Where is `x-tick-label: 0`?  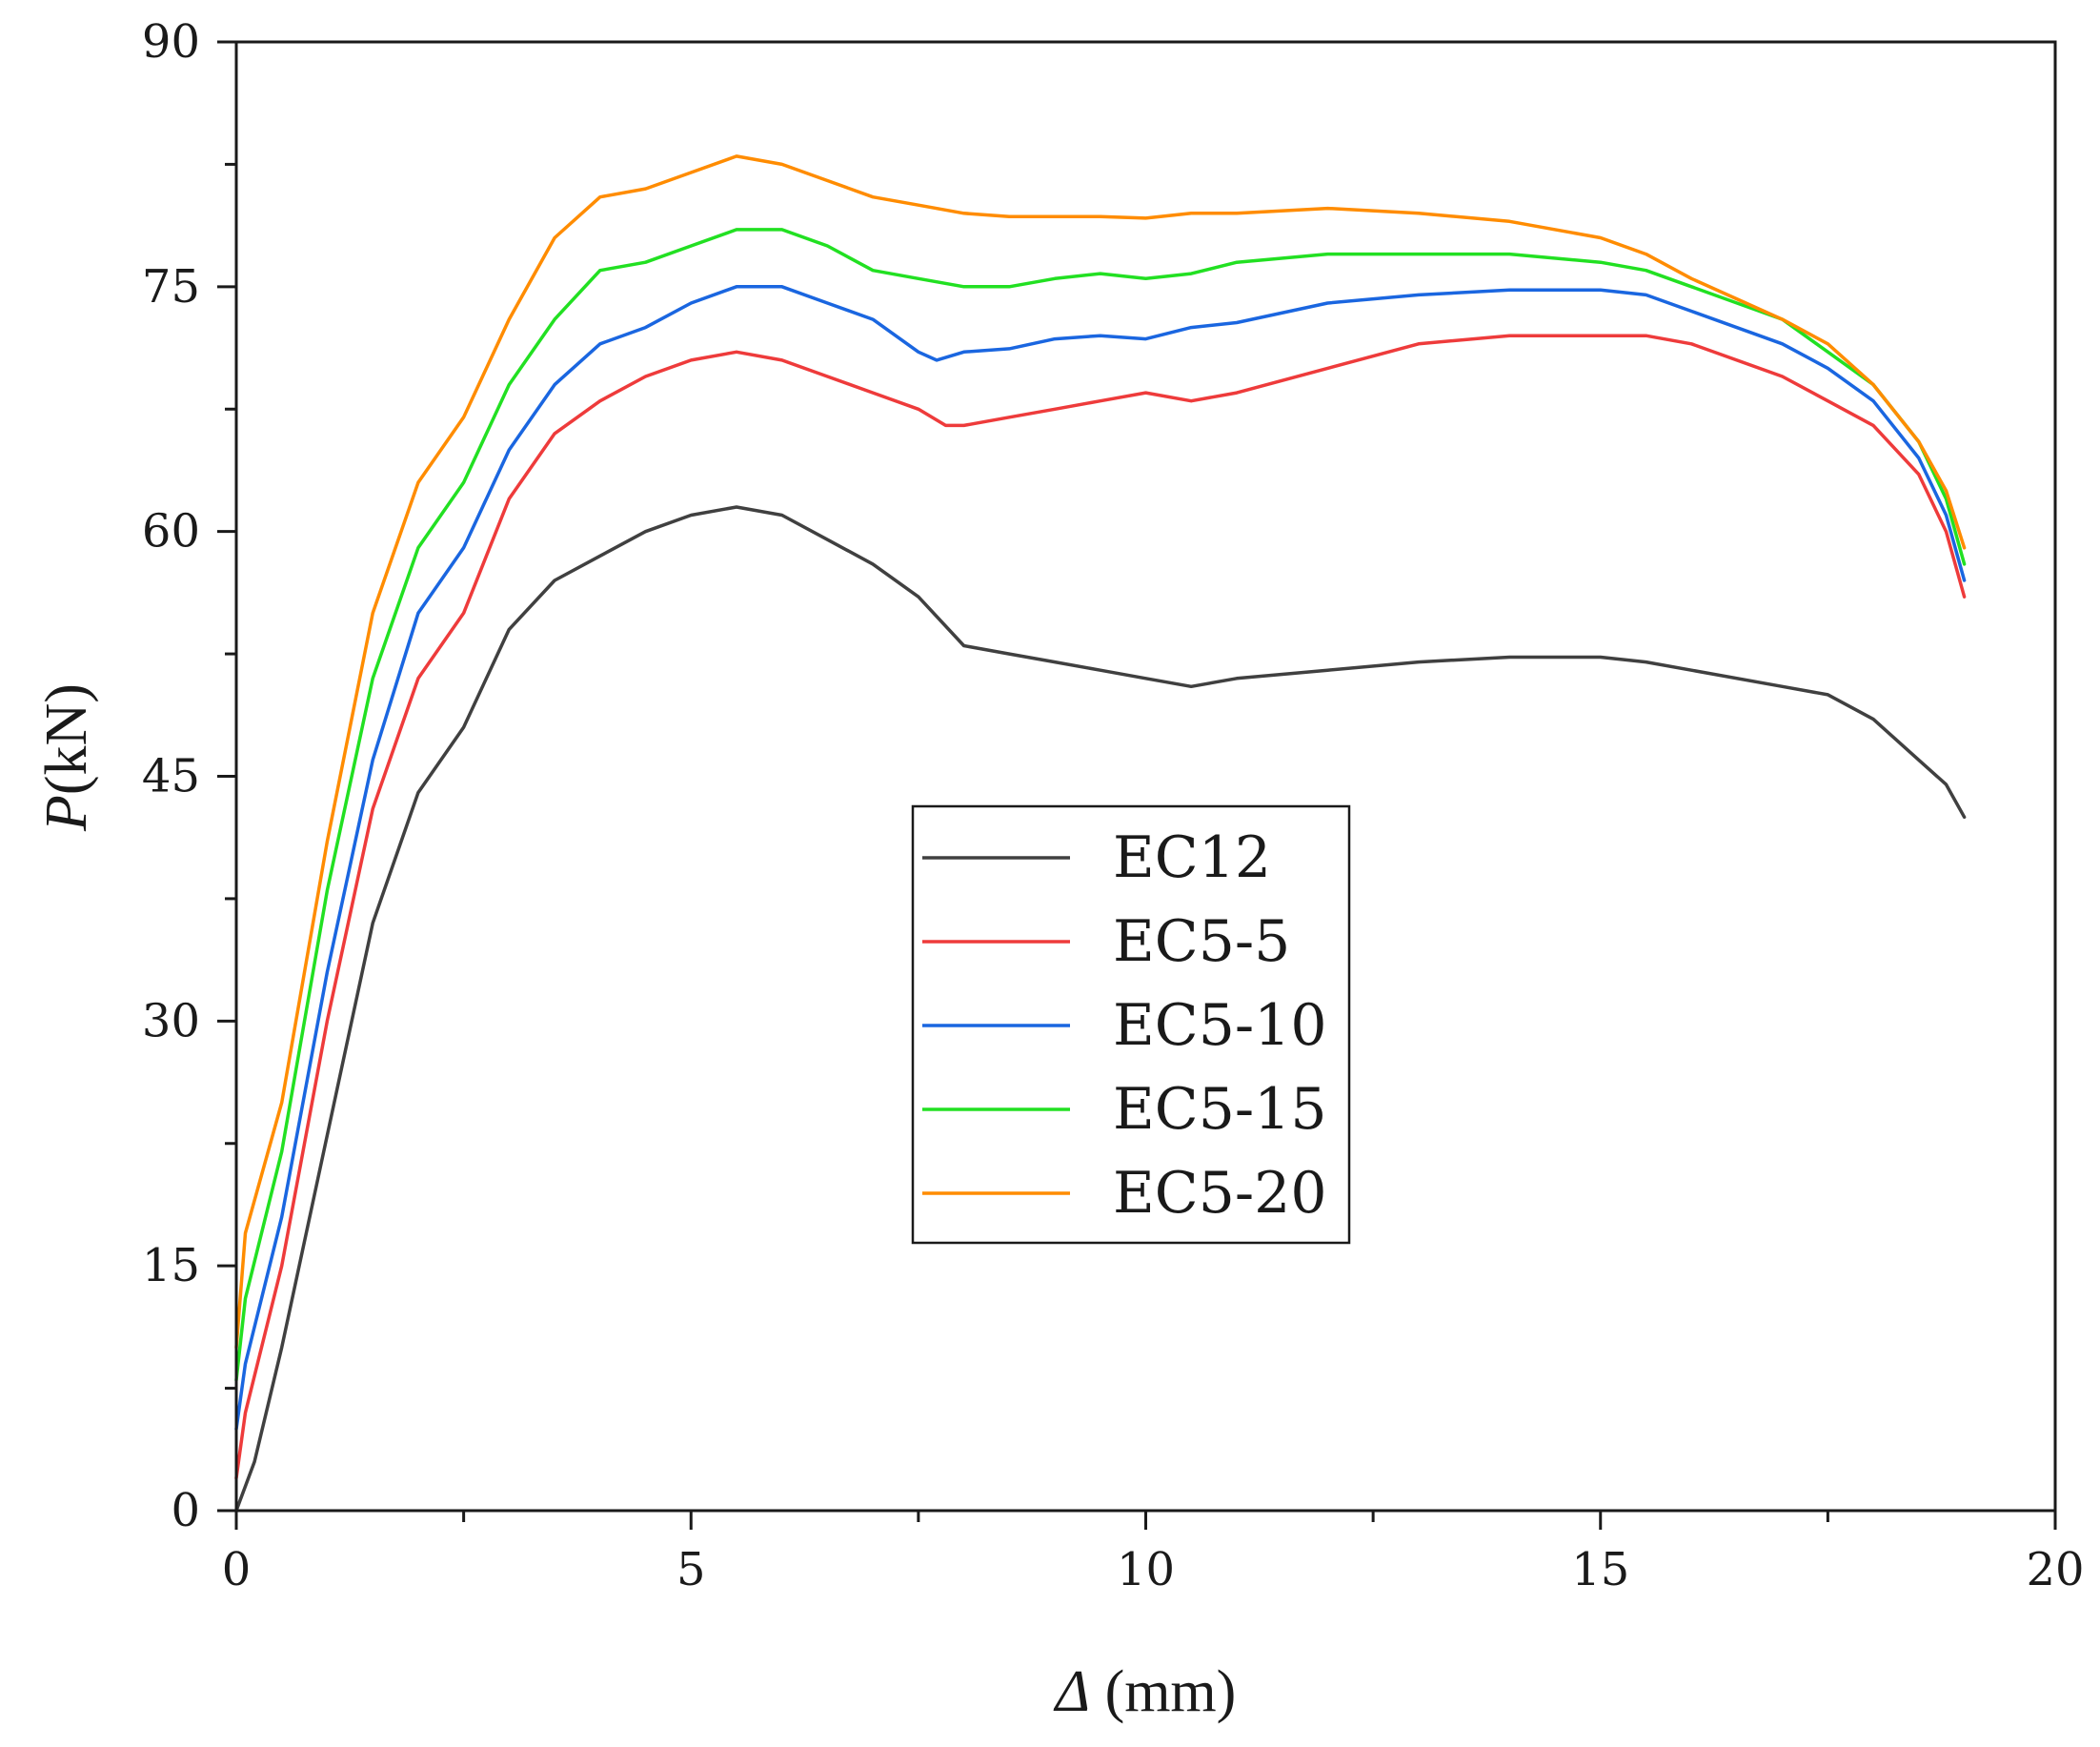 x-tick-label: 0 is located at coordinates (237, 1569).